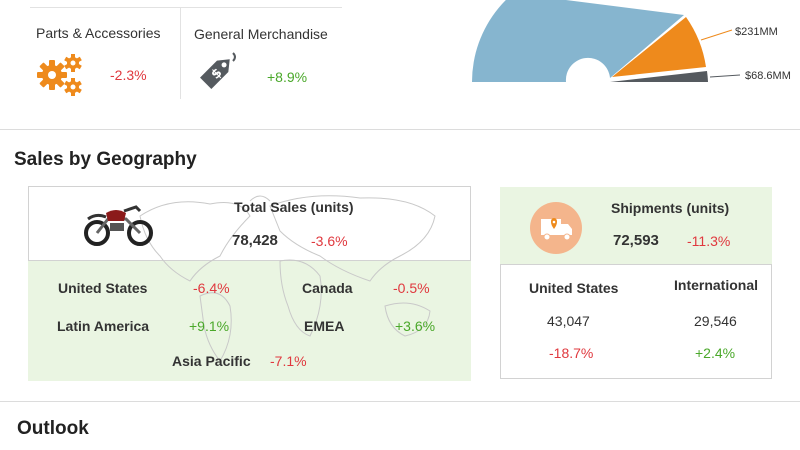  What do you see at coordinates (670, 208) in the screenshot?
I see `shipments-label: Shipments (units)` at bounding box center [670, 208].